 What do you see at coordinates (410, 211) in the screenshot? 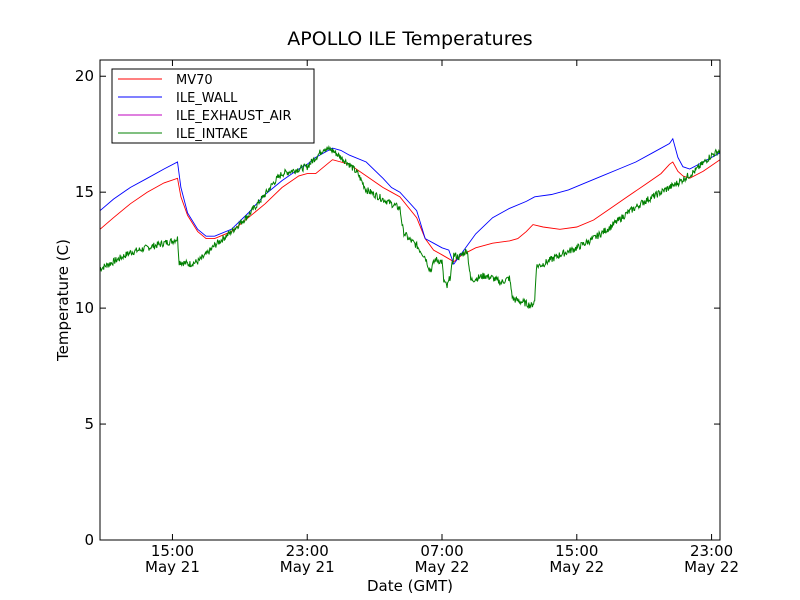
I see `series-line-mv70` at bounding box center [410, 211].